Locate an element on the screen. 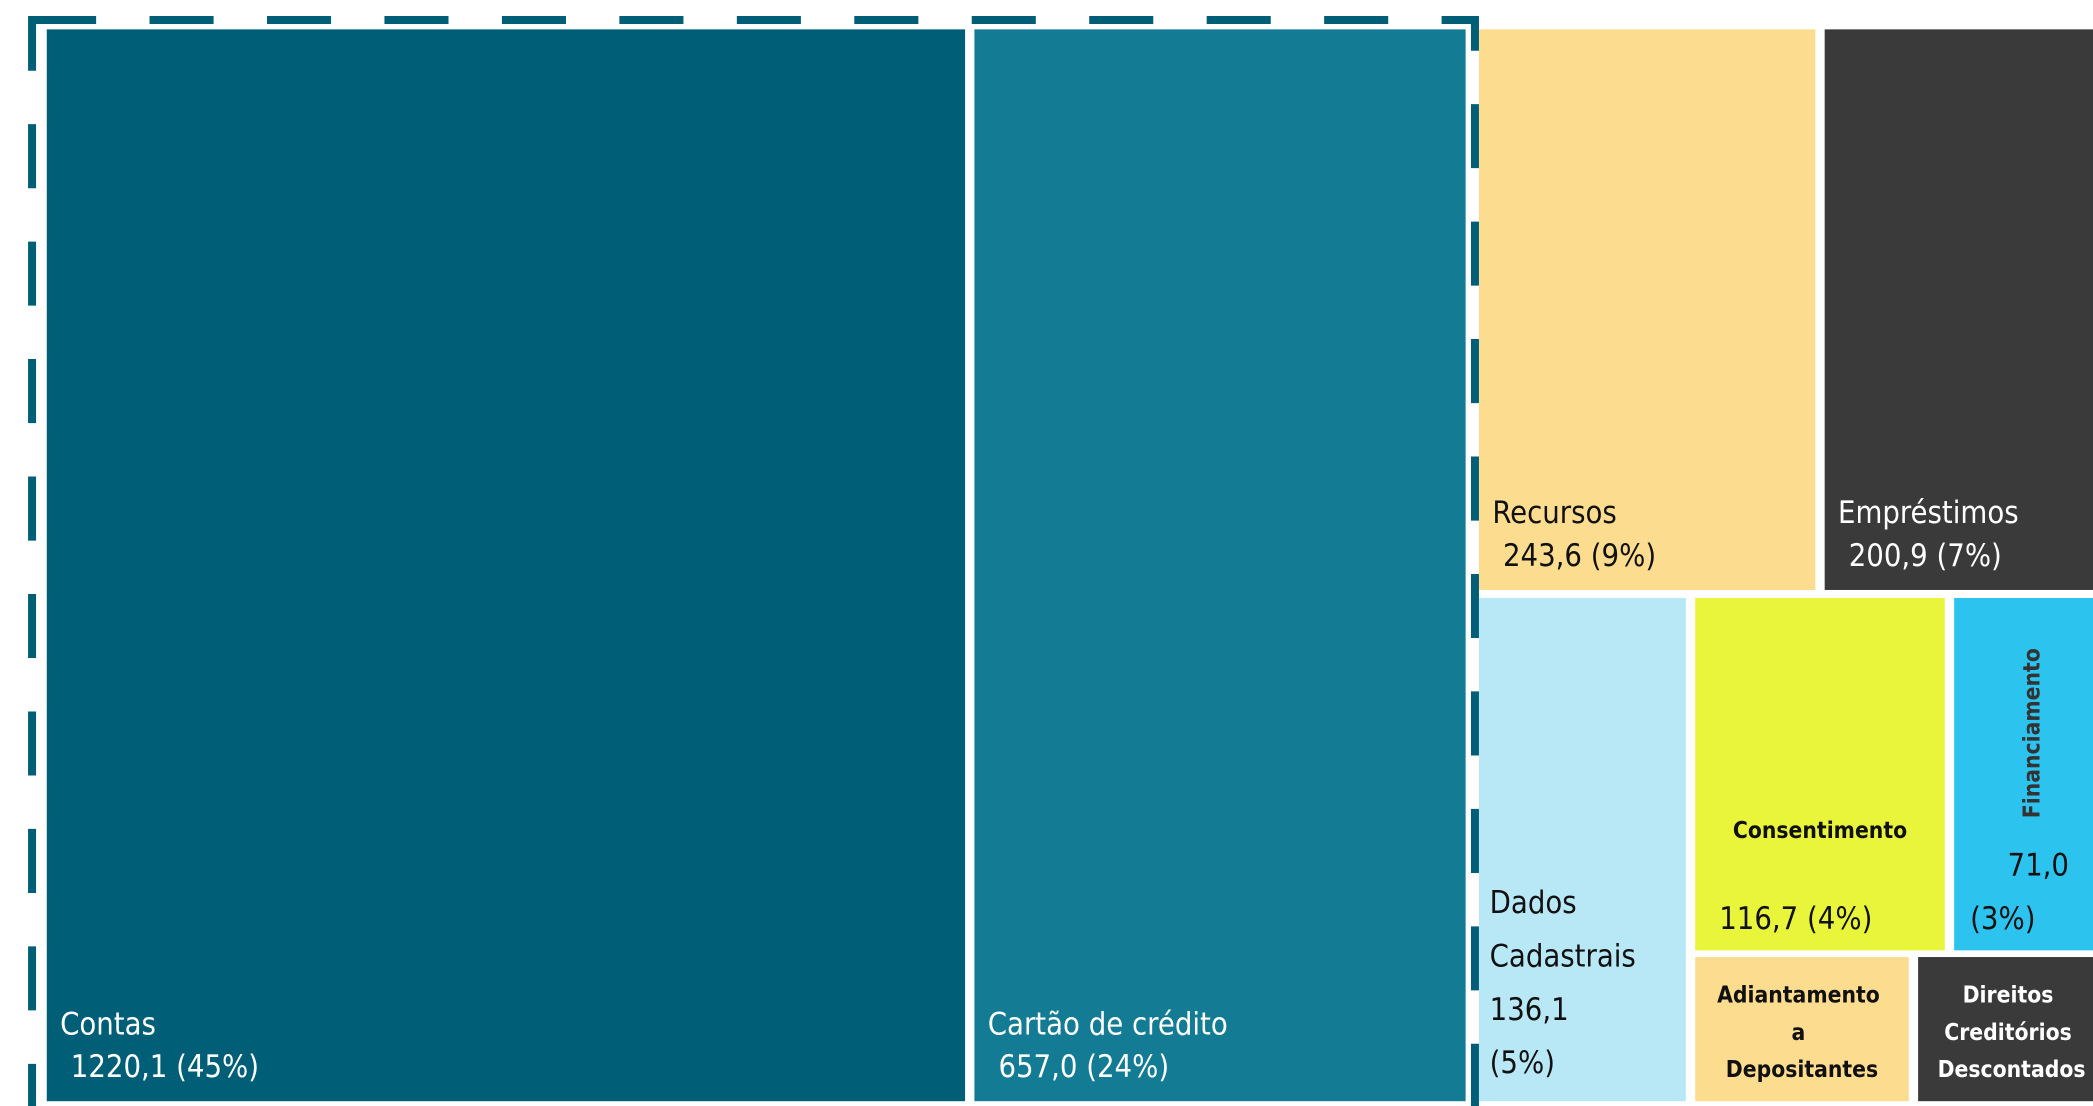 The width and height of the screenshot is (2093, 1106). value-label: 1220,1 (45%) is located at coordinates (165, 1067).